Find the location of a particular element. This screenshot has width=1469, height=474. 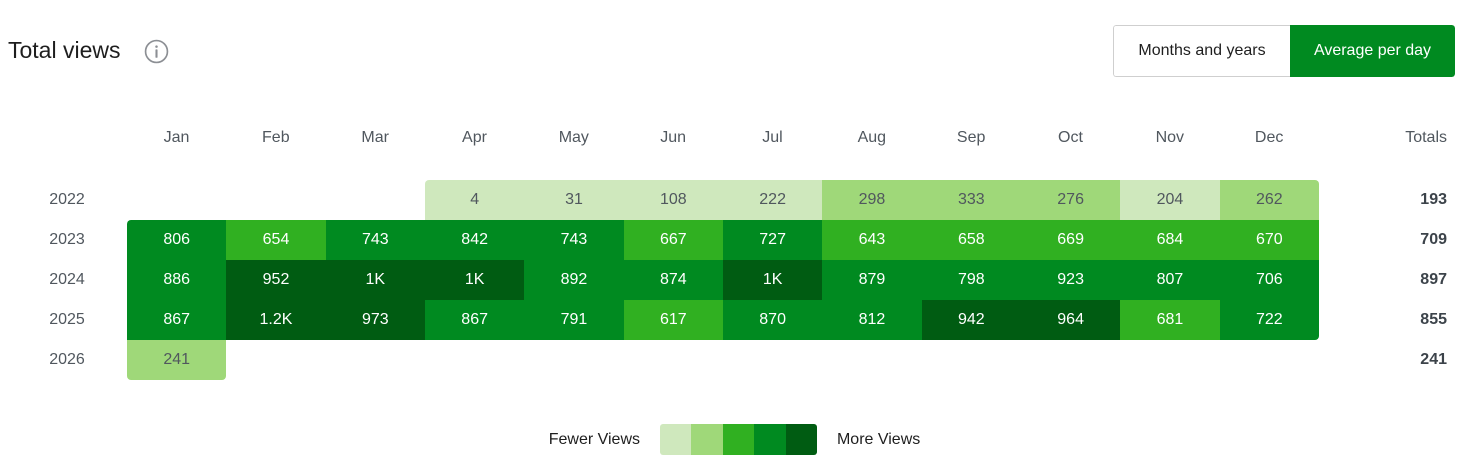

heatmap-cell: 31 is located at coordinates (574, 200).